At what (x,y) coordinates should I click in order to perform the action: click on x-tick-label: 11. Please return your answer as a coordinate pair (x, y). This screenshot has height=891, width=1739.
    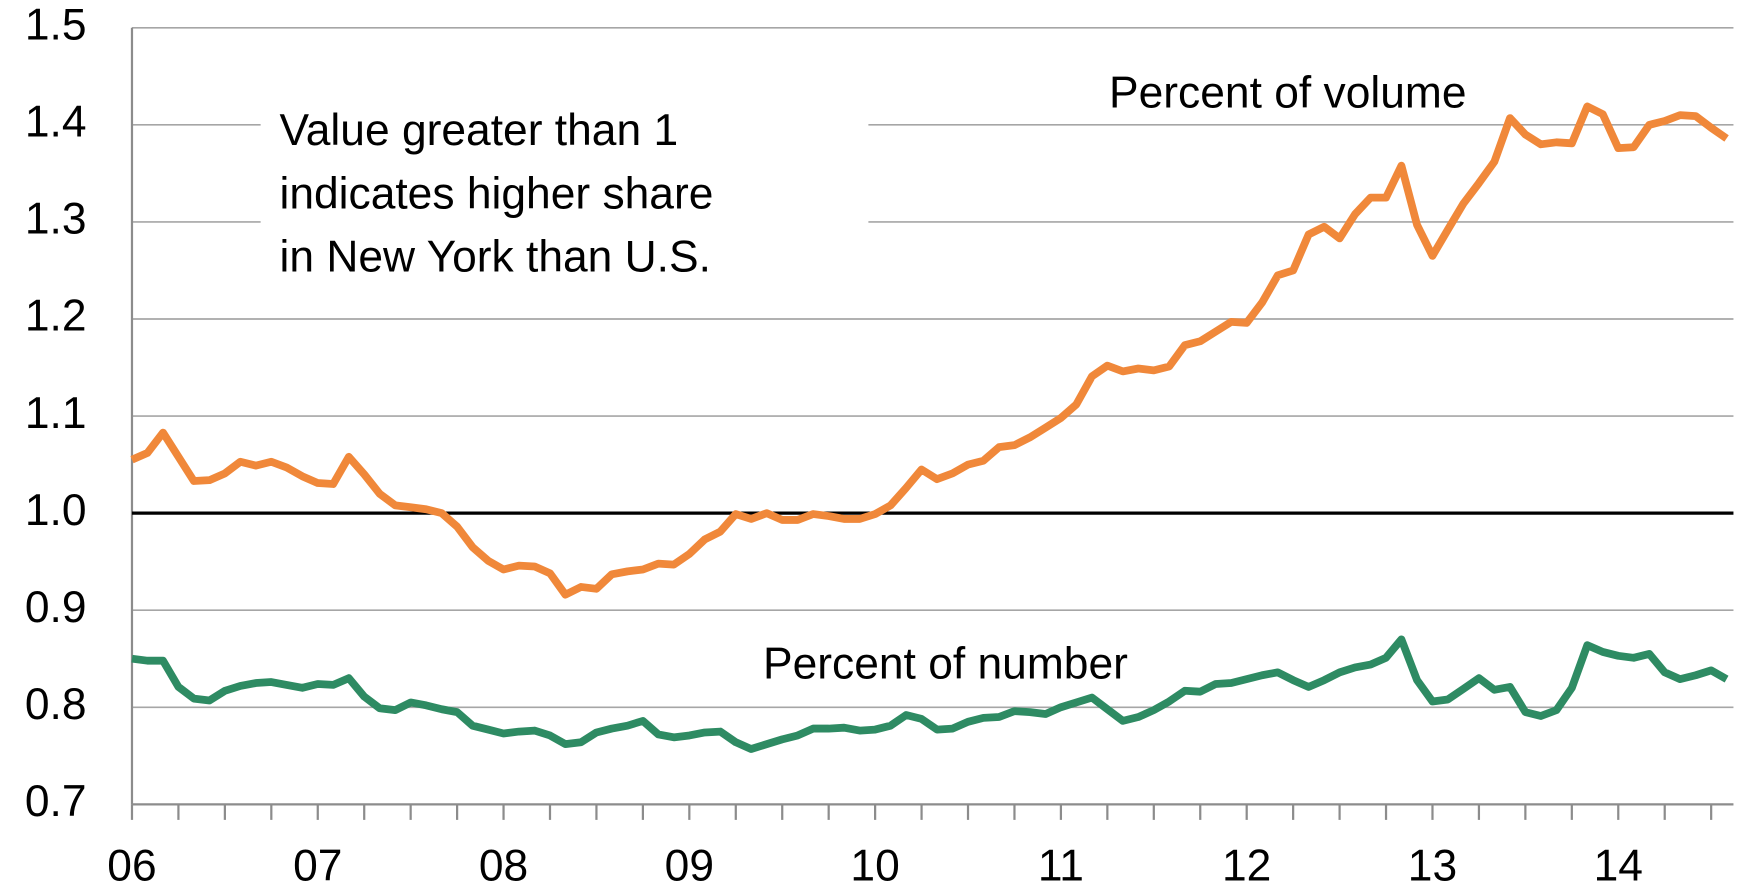
    Looking at the image, I should click on (1061, 865).